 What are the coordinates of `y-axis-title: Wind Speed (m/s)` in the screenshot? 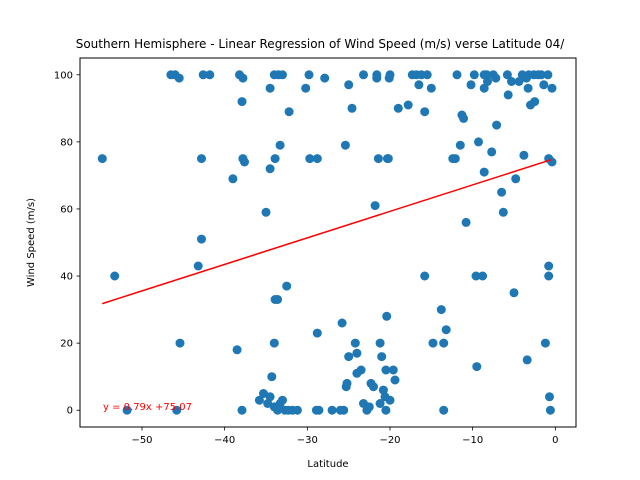 It's located at (31, 242).